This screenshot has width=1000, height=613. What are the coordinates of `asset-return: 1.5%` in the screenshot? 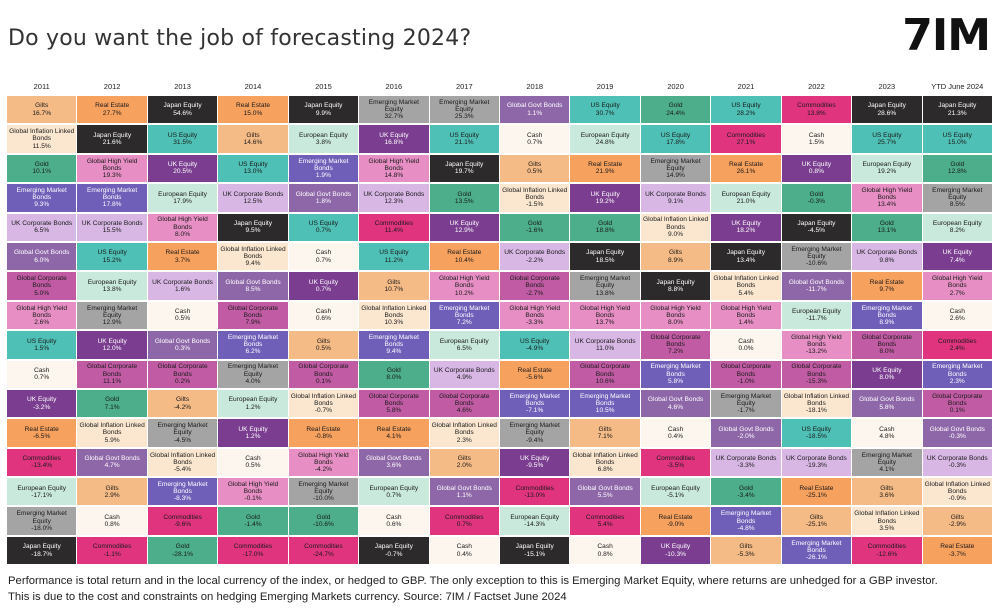 It's located at (42, 348).